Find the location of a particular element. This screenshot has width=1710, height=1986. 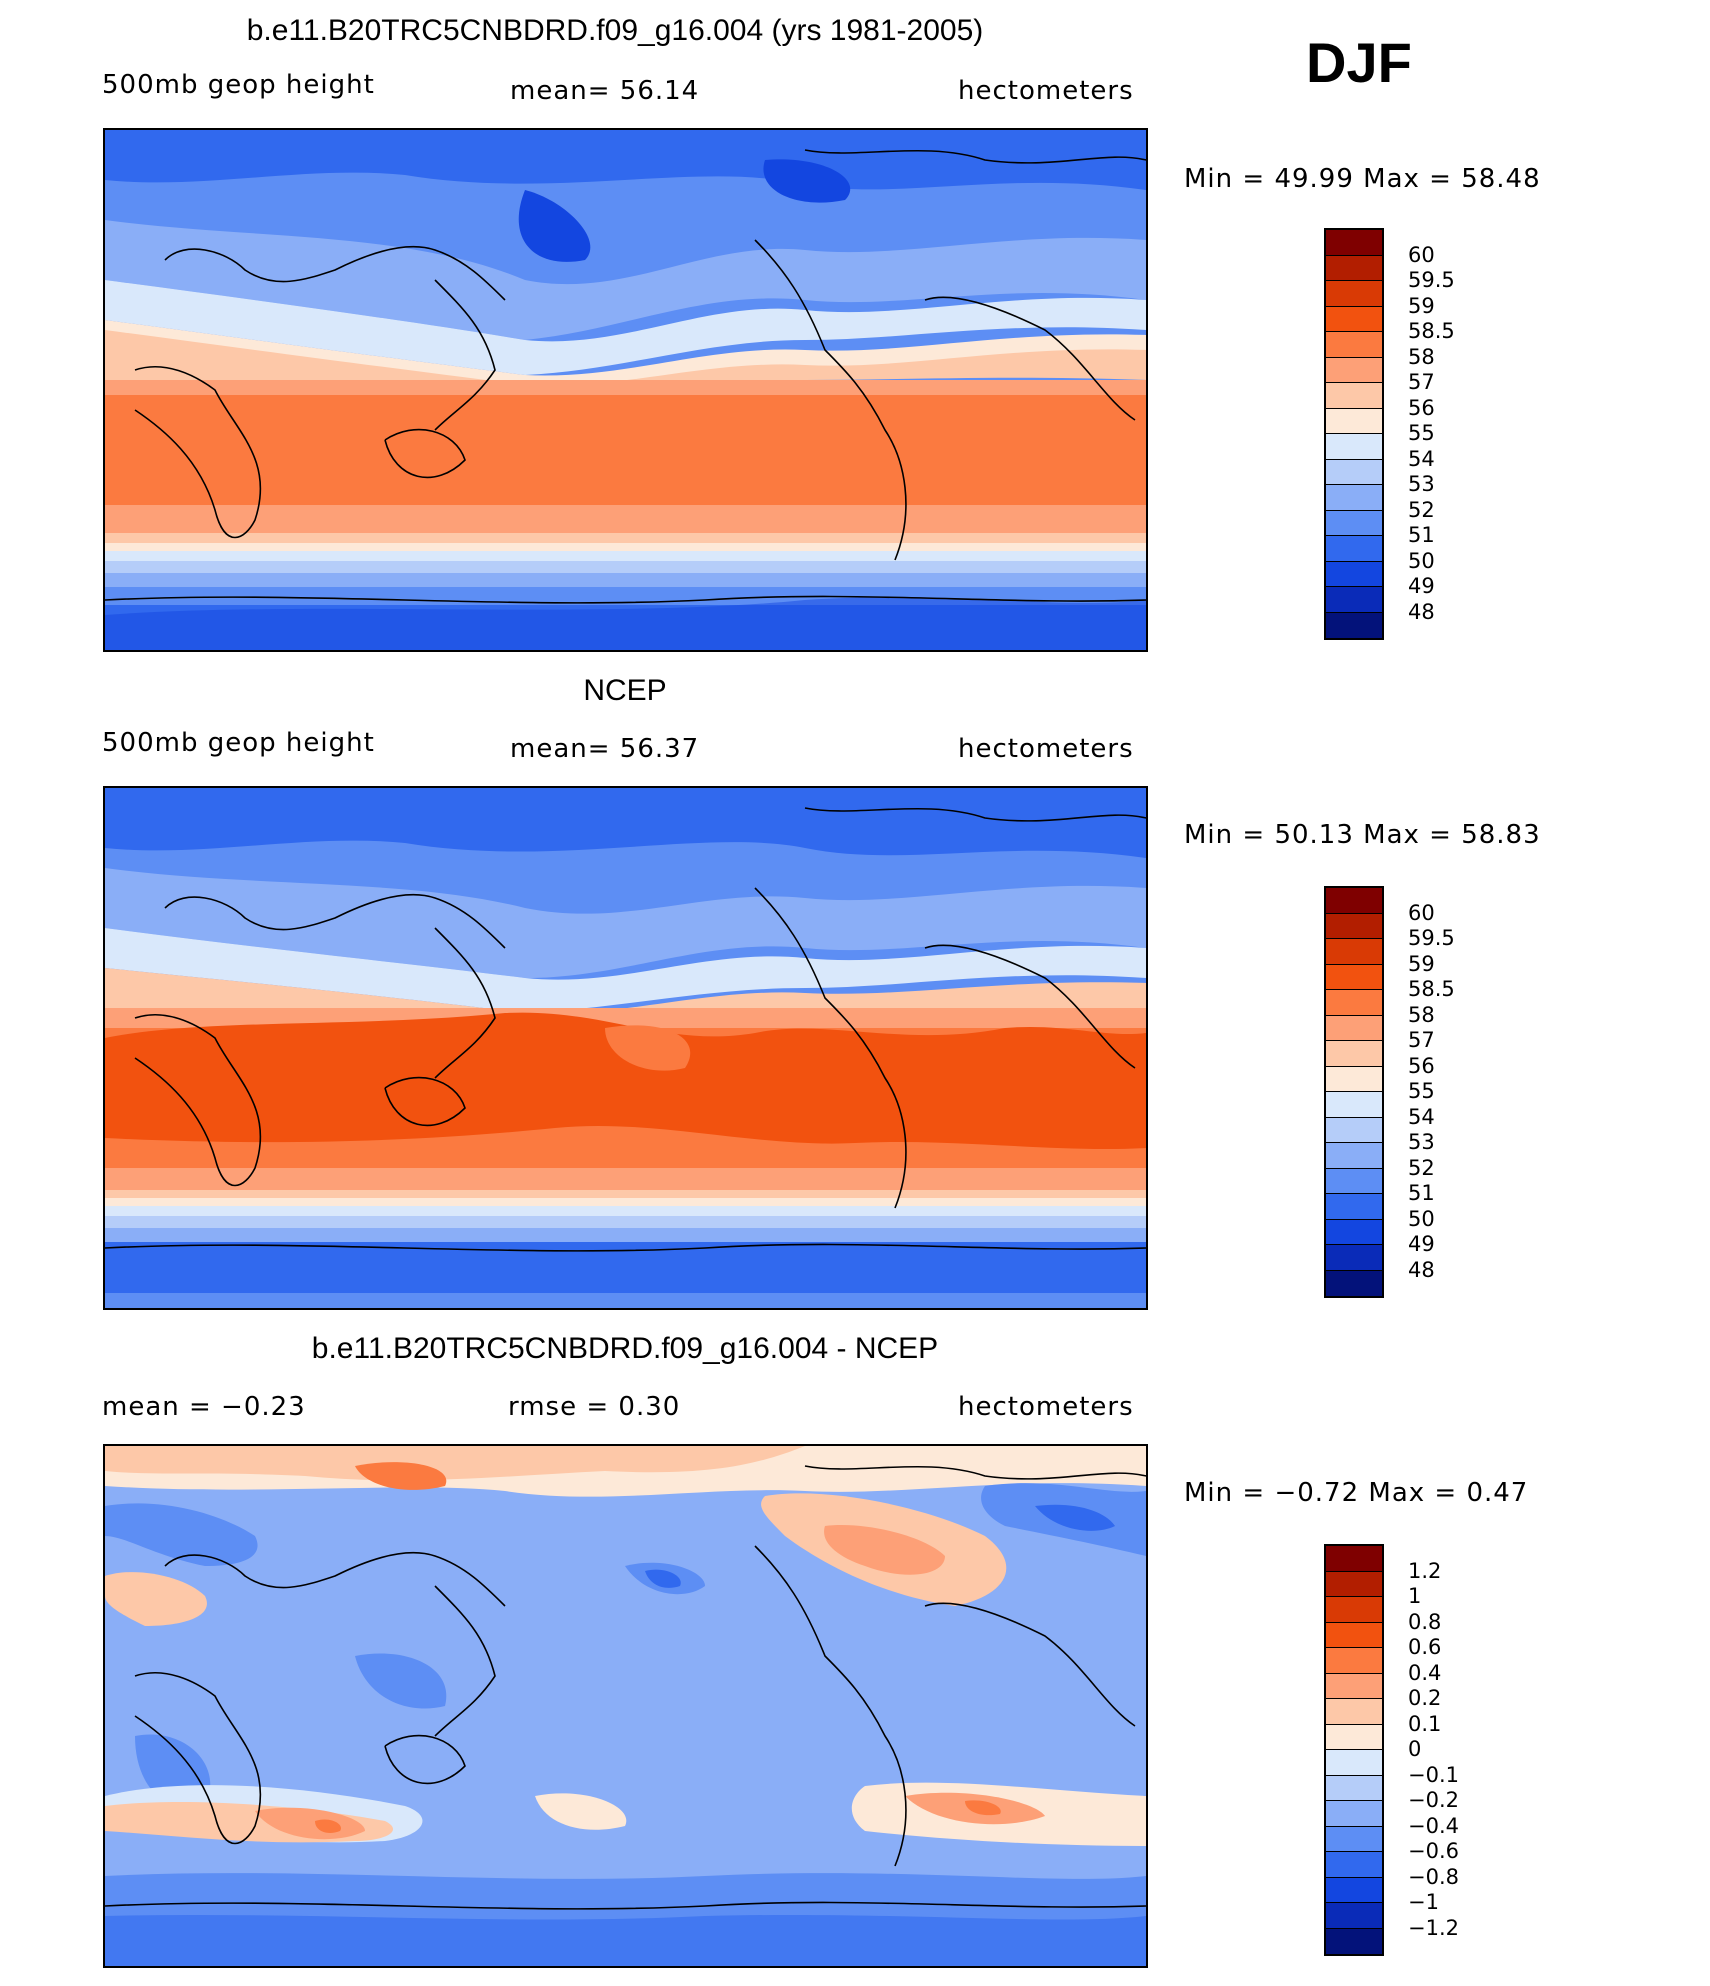

colorbar-tick-label: 0.2 is located at coordinates (1425, 1698).